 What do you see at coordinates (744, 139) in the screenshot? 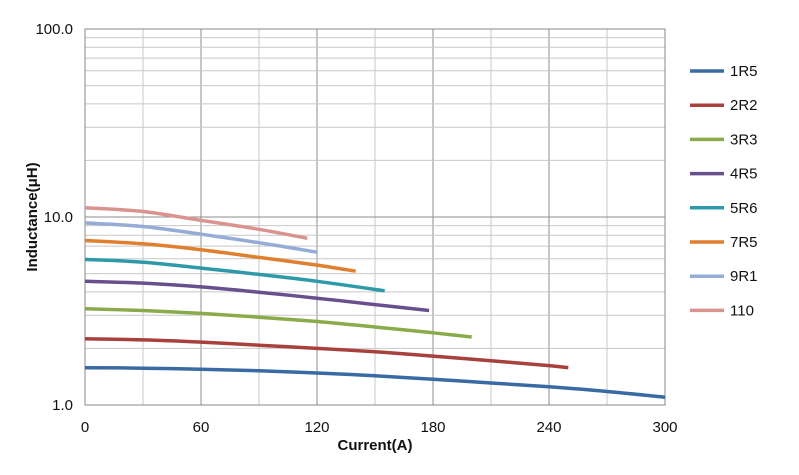
I see `legend-label-3R3: 3R3` at bounding box center [744, 139].